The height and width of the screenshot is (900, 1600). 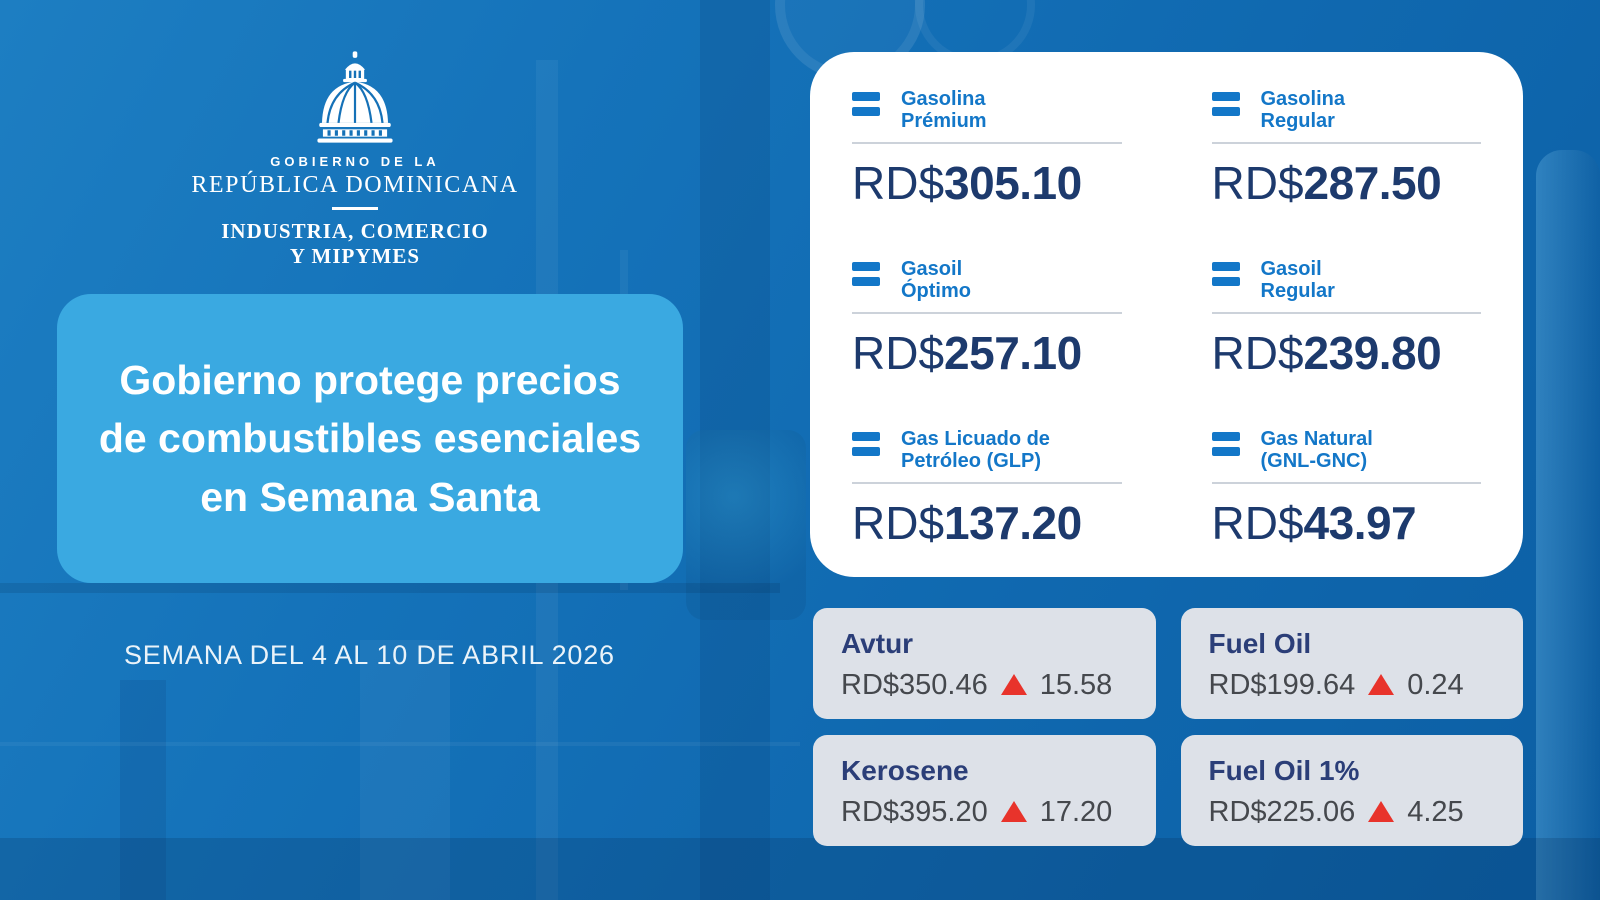 I want to click on fuel-name-label: Gasolina Prémium, so click(x=944, y=110).